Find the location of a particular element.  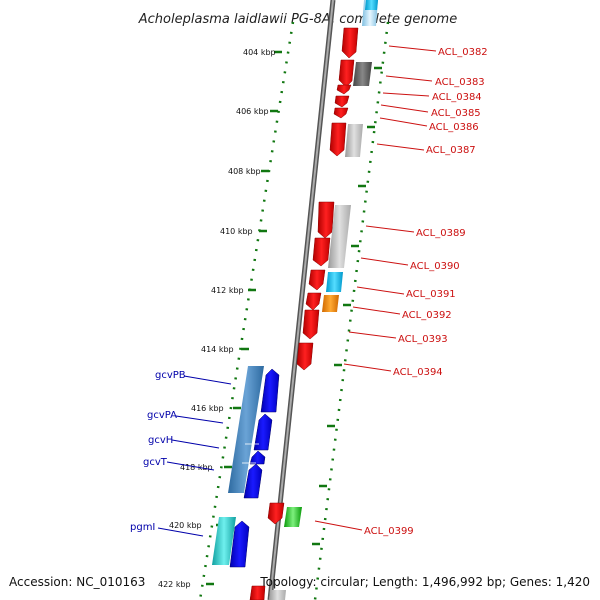

gene-label-acl-0394: ACL_0394 is located at coordinates (418, 372).